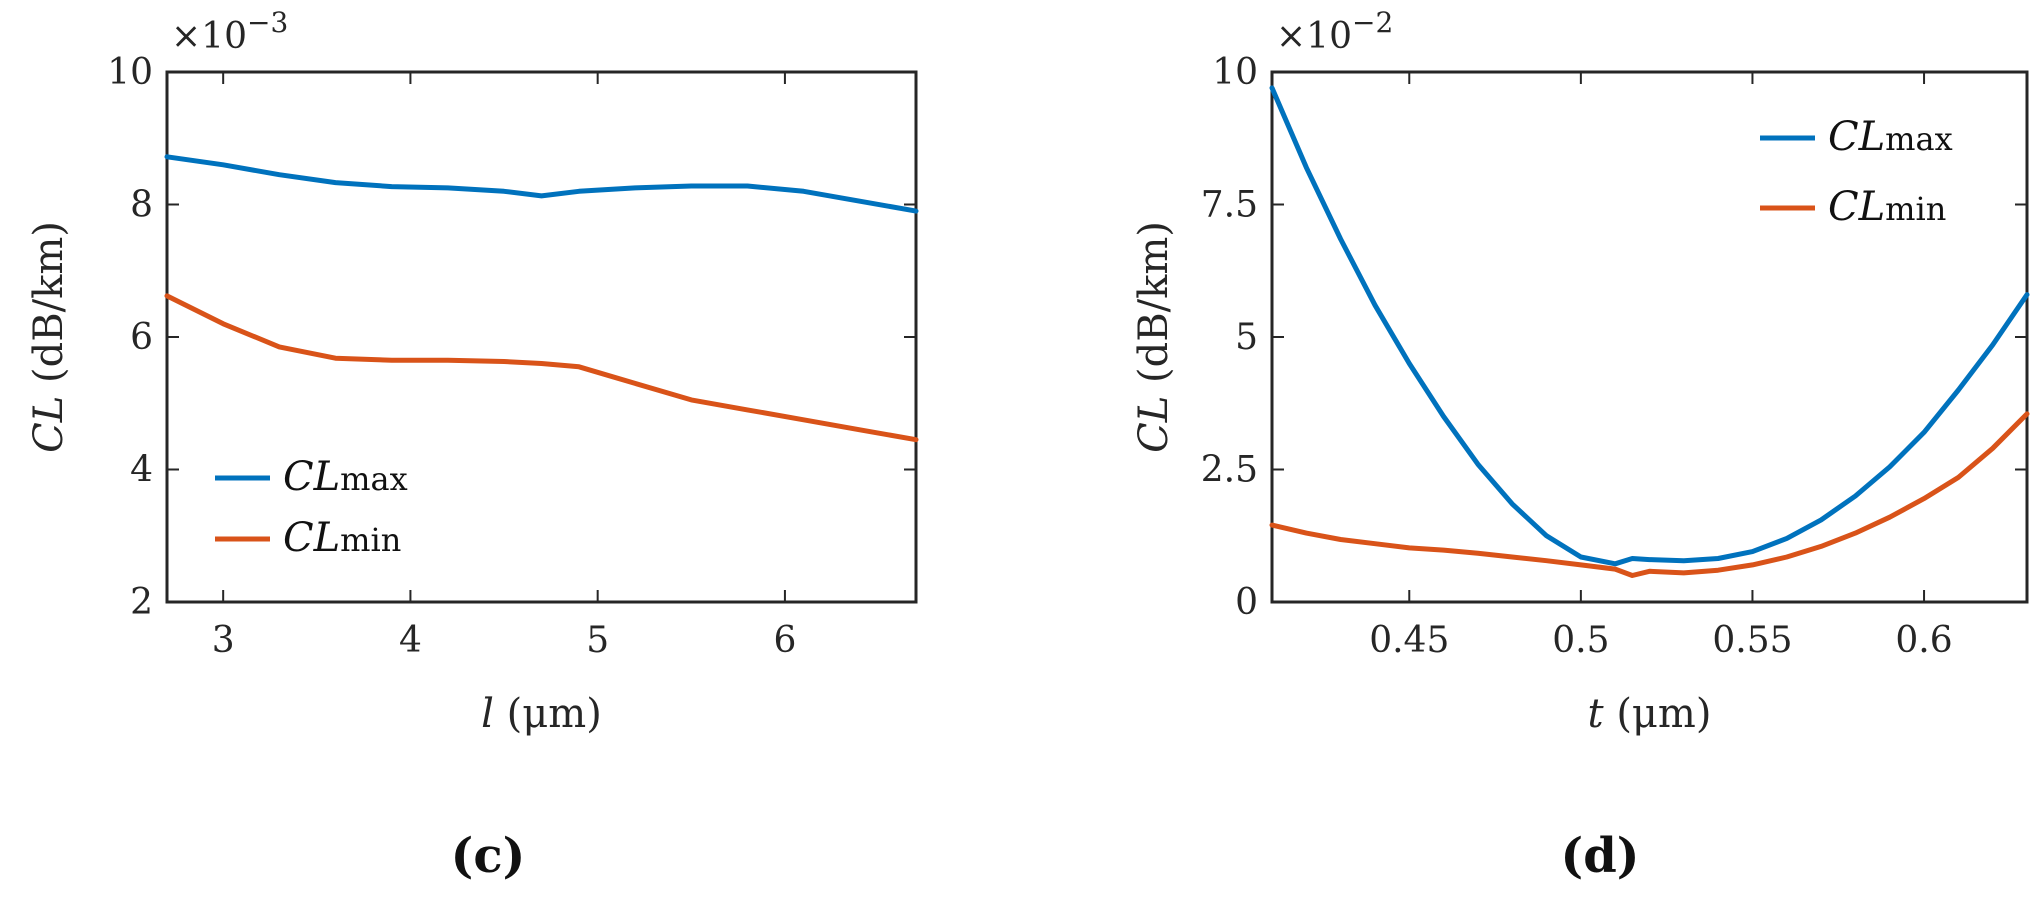  I want to click on y-tick-label: 8, so click(141, 205).